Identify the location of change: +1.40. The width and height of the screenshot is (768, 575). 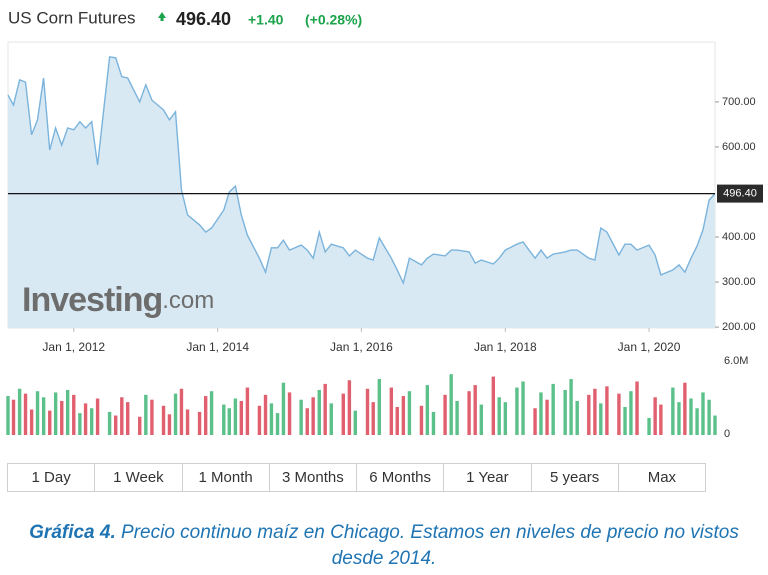
(266, 20).